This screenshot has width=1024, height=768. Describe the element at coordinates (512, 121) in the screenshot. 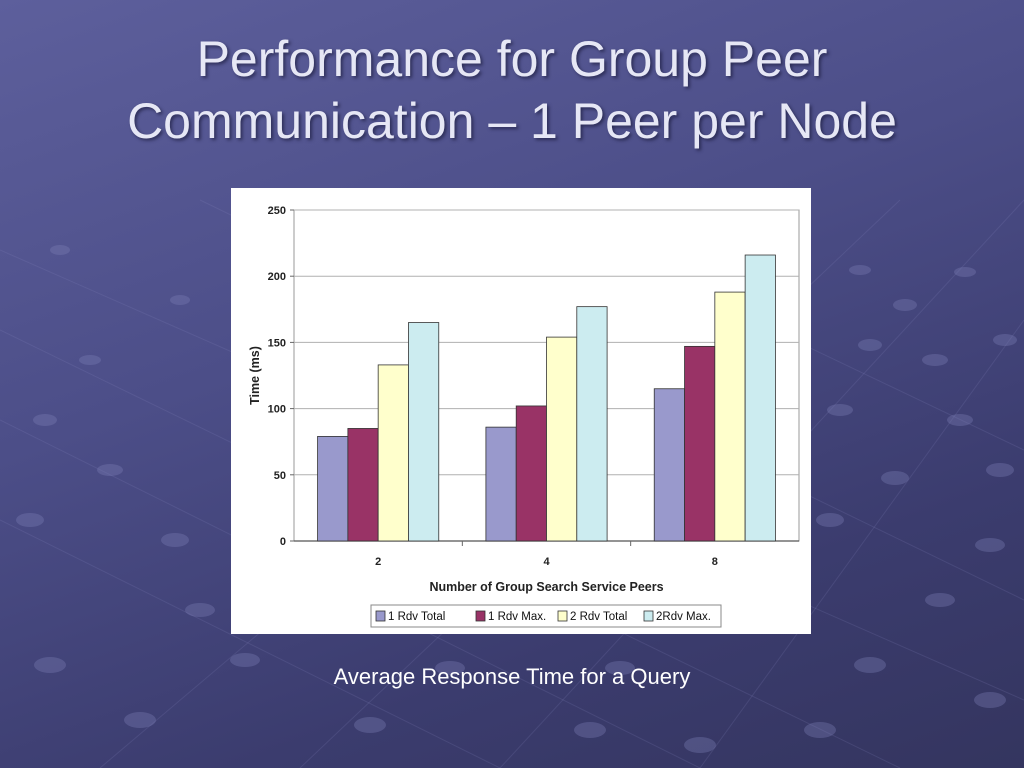

I see `slide-title-line-2: Communication – 1 Peer per Node` at that location.